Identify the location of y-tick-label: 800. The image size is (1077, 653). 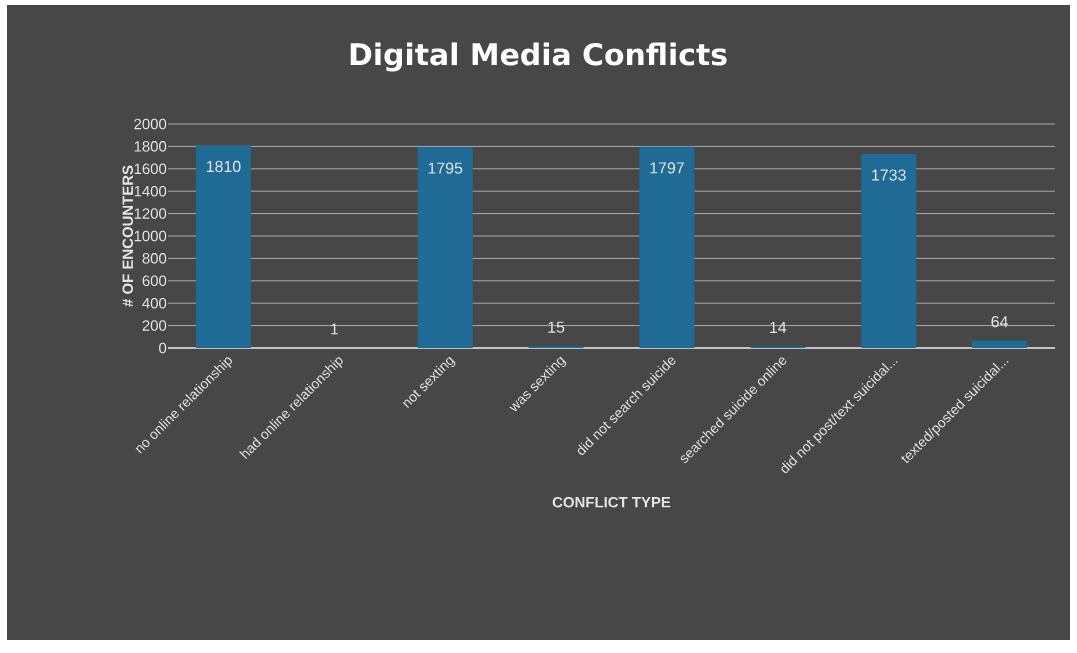
(154, 258).